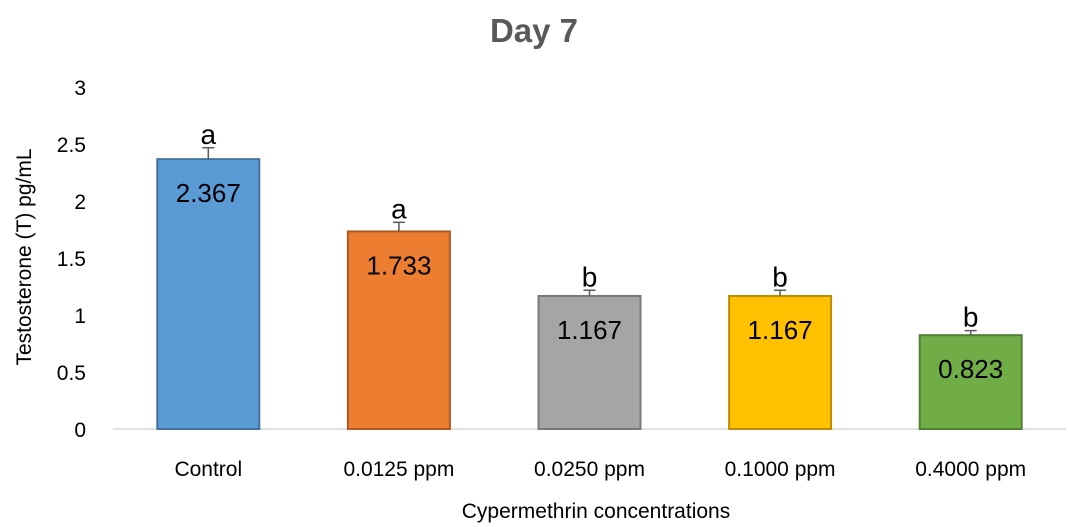 The width and height of the screenshot is (1068, 527). Describe the element at coordinates (80, 202) in the screenshot. I see `y-tick-label: 2` at that location.